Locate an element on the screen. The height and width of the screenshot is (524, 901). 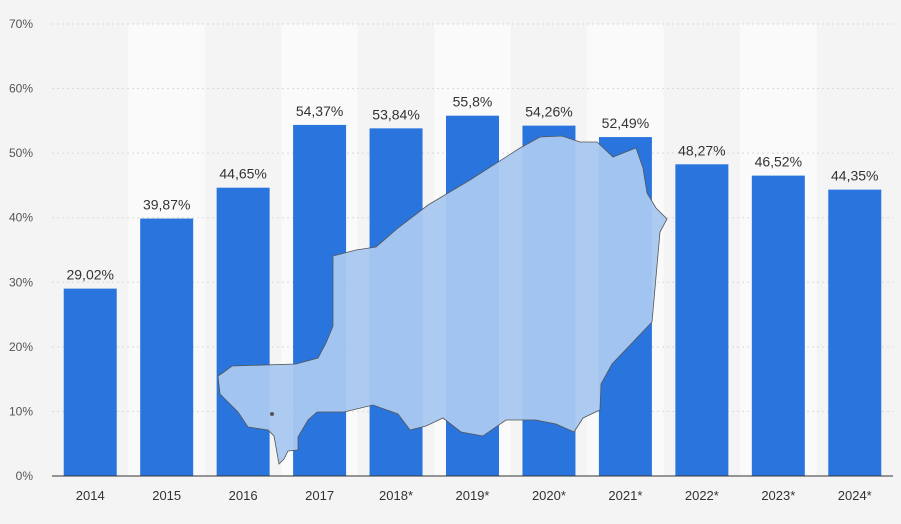
y-tick-label: 10% is located at coordinates (21, 411).